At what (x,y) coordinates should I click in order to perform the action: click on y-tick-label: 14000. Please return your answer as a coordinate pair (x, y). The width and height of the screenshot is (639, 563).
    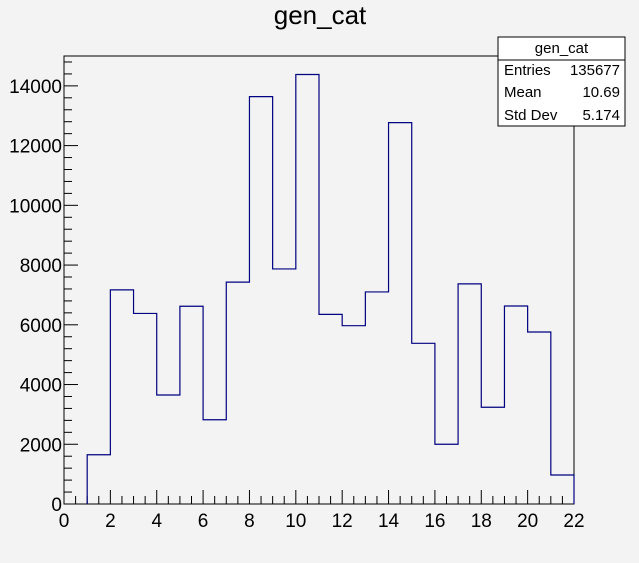
    Looking at the image, I should click on (35, 87).